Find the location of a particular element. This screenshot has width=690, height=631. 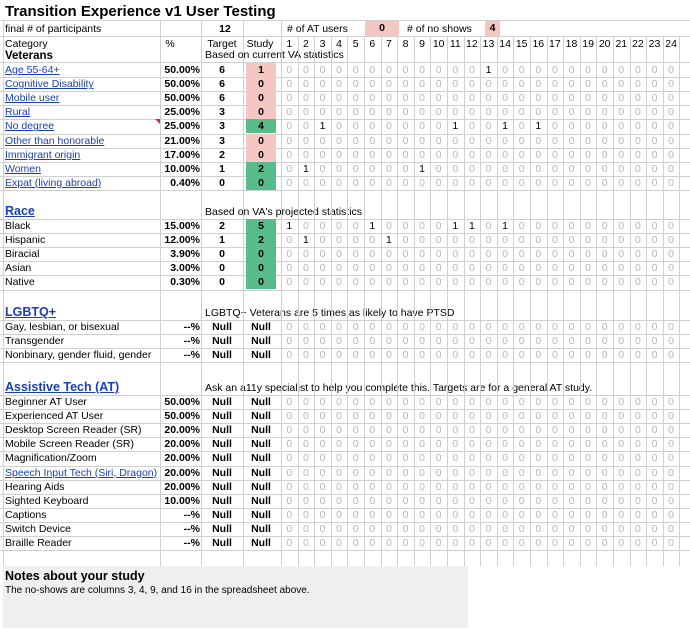

row-label: Sighted Keyboard is located at coordinates (47, 500).